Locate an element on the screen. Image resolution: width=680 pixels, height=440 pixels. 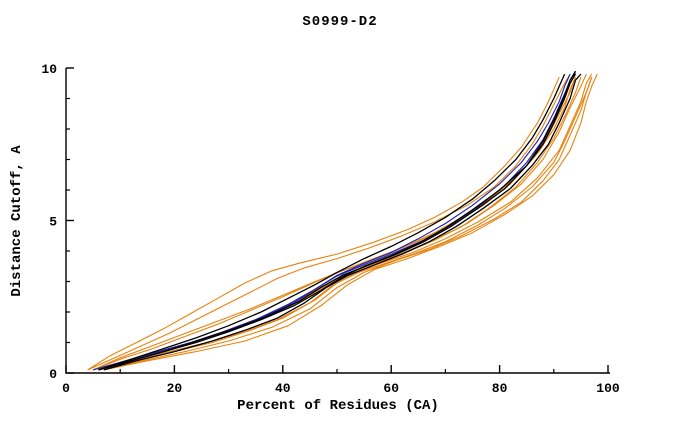
x-tick-label: 40 is located at coordinates (283, 388).